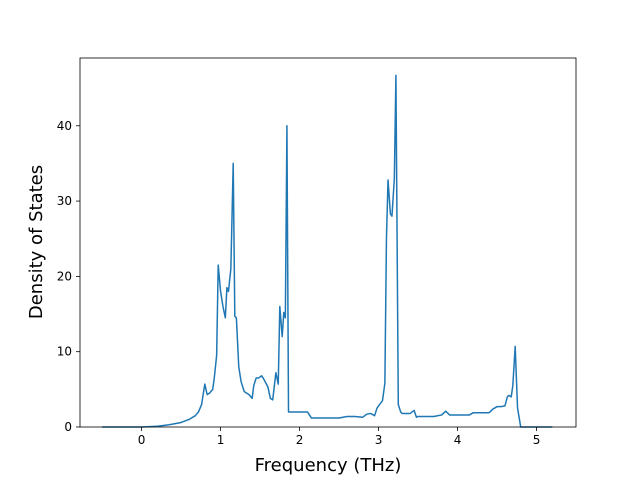  I want to click on x-tick-label: 1, so click(221, 440).